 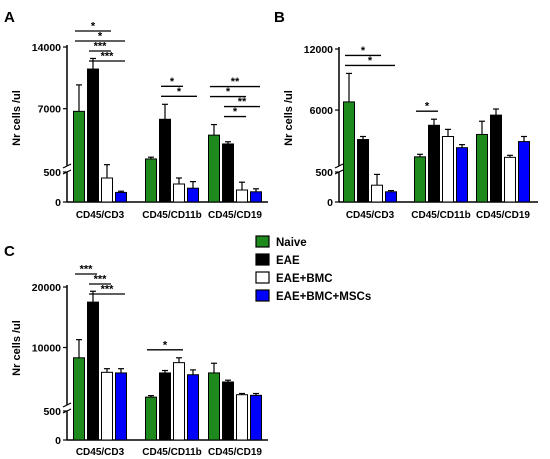 I want to click on y-tick-label: 6000, so click(x=322, y=111).